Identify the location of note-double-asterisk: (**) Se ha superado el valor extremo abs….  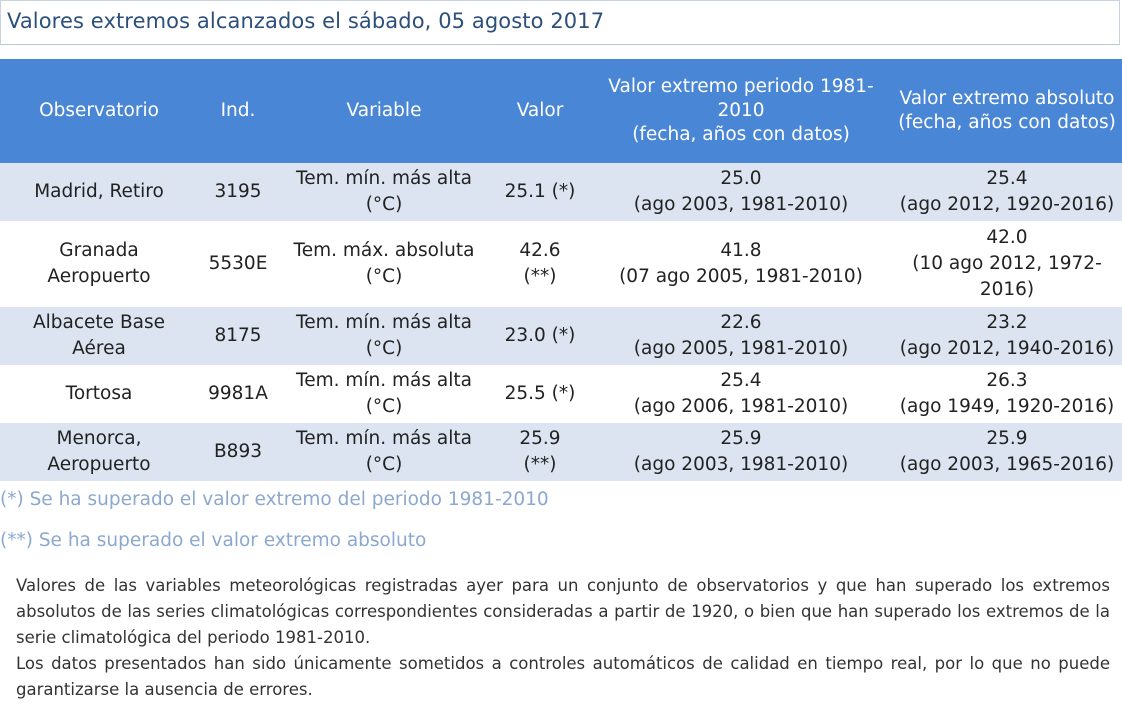
(213, 540).